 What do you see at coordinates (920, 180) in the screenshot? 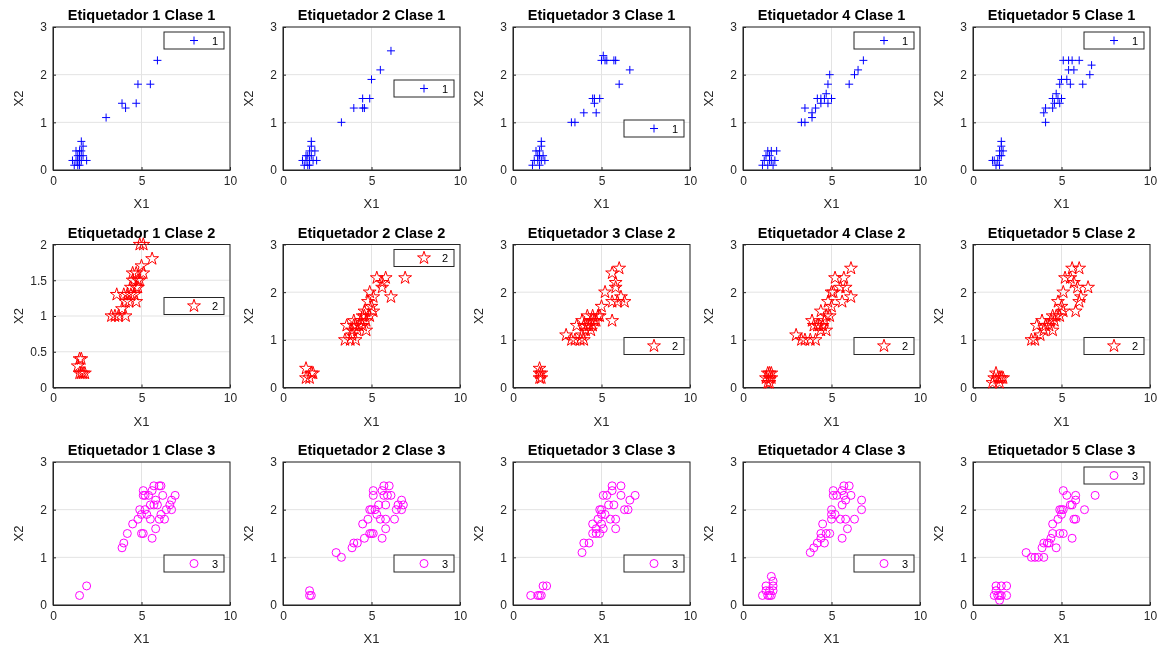
I see `x-tick-label: 10` at bounding box center [920, 180].